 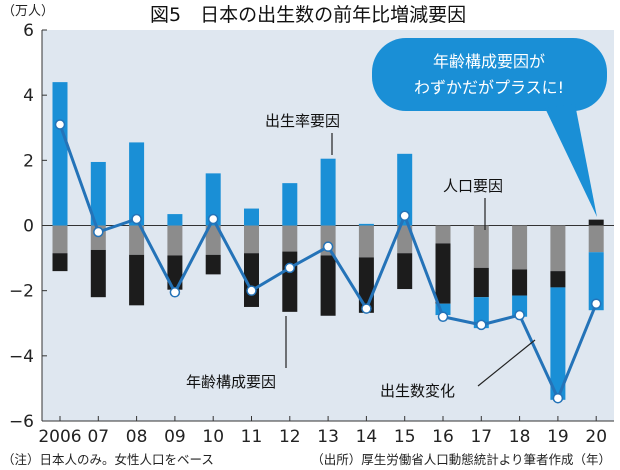 I want to click on x-tick-label: 12, so click(x=290, y=437).